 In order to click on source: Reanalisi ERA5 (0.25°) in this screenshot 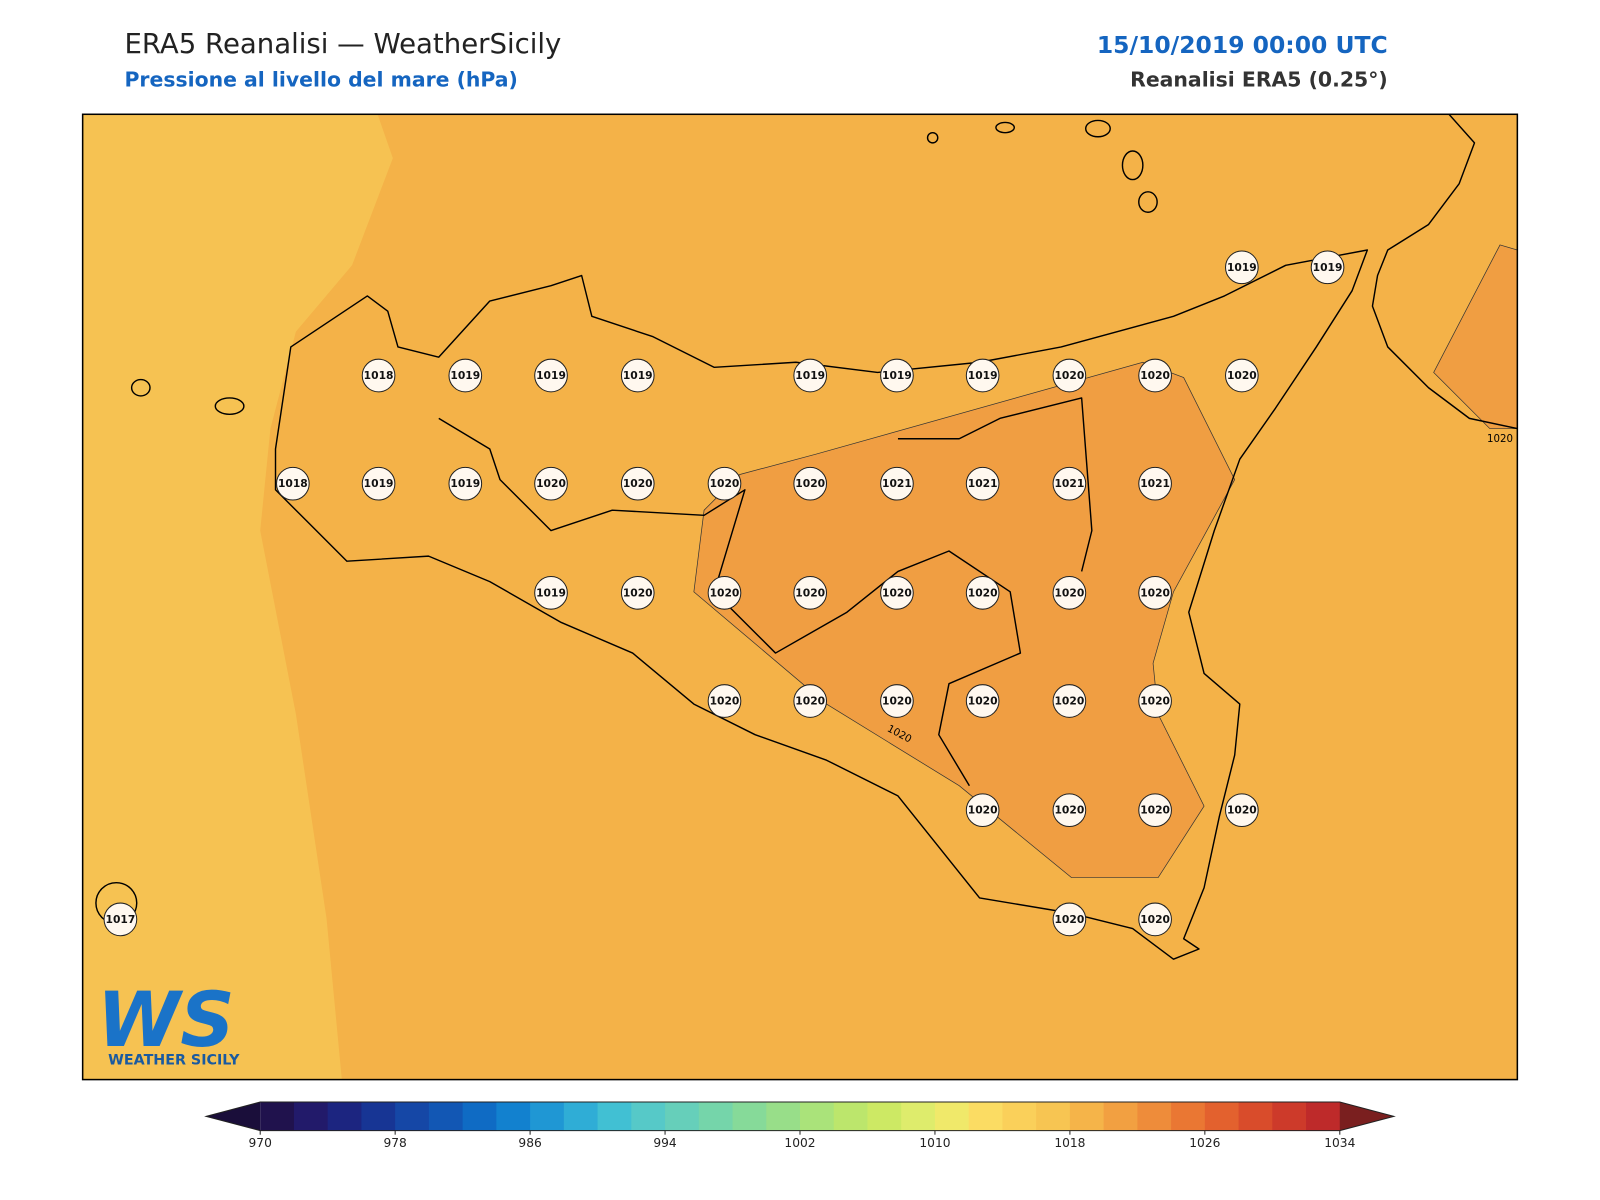, I will do `click(1259, 80)`.